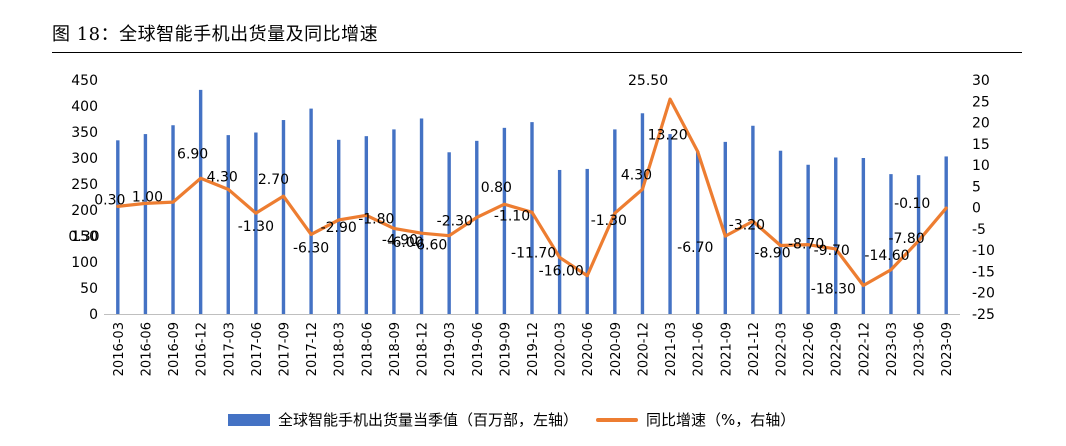  I want to click on left-tick-label: 400, so click(84, 107).